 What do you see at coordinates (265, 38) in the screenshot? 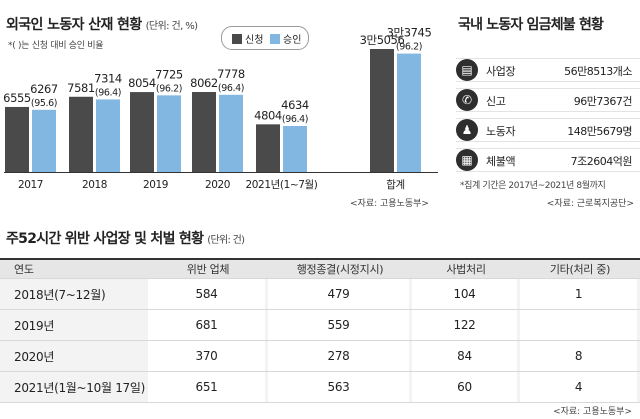
I see `chart-legend: 신청 승인` at bounding box center [265, 38].